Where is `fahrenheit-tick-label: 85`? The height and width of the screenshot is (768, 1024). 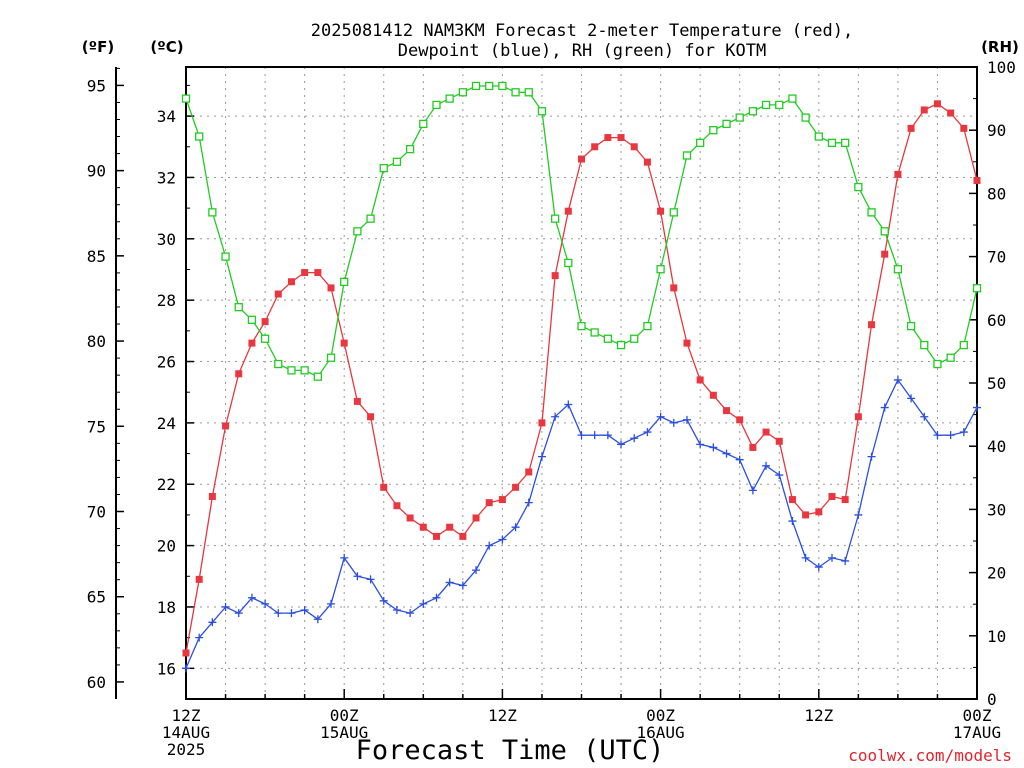
fahrenheit-tick-label: 85 is located at coordinates (96, 256).